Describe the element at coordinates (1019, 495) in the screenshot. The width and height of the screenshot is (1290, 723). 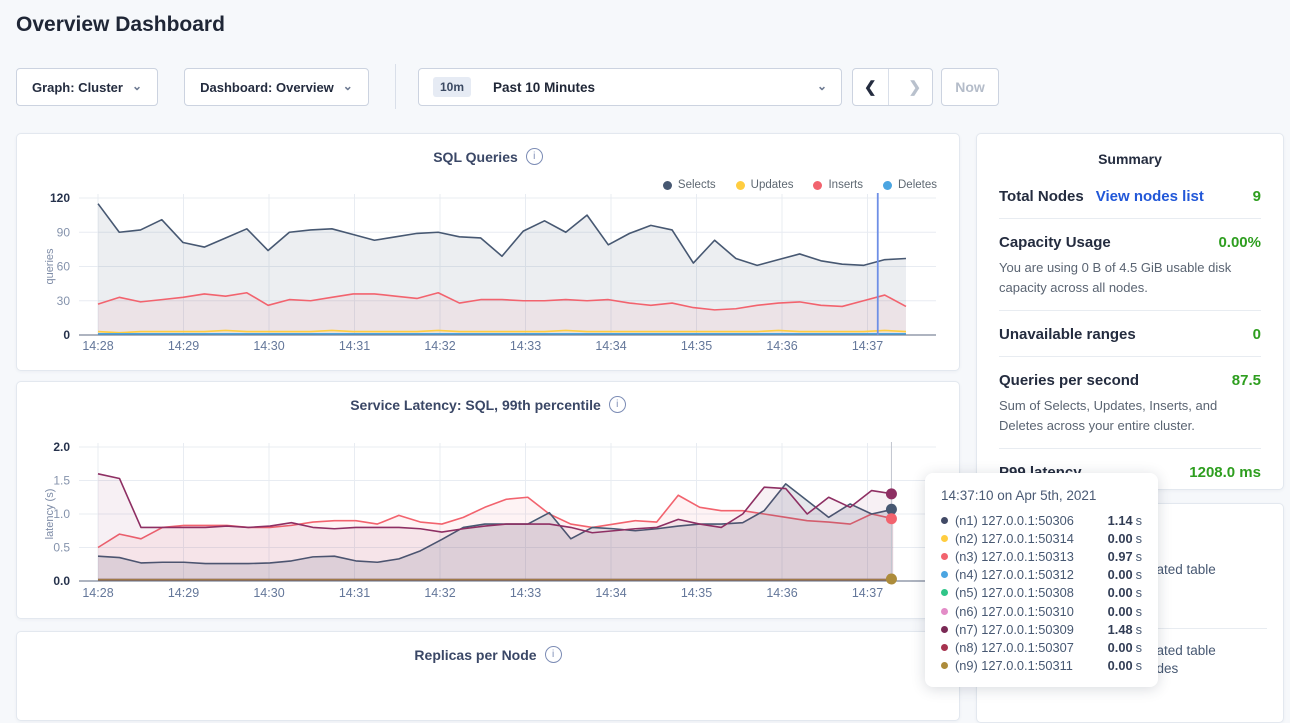
I see `tooltip-timestamp: 14:37:10 on Apr 5th, 2021` at that location.